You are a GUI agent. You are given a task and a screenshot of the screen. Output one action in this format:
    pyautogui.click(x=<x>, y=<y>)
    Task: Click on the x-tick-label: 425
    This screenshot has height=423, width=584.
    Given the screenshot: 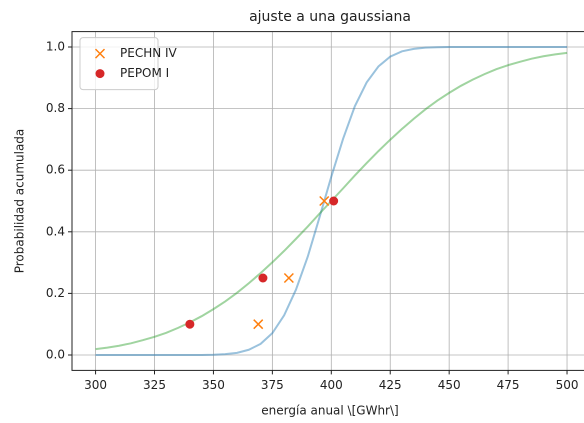 What is the action you would take?
    pyautogui.click(x=390, y=385)
    